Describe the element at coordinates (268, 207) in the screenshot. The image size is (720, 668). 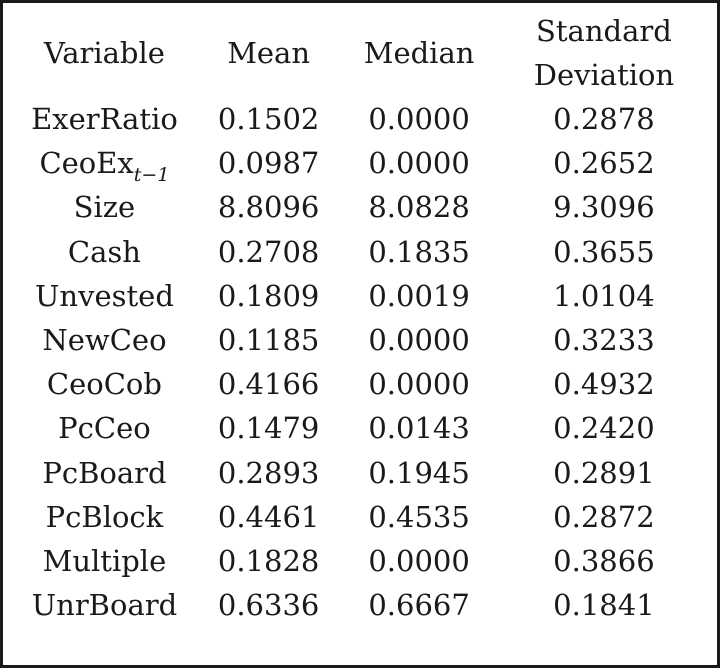
I see `cell-mean: 8.8096` at that location.